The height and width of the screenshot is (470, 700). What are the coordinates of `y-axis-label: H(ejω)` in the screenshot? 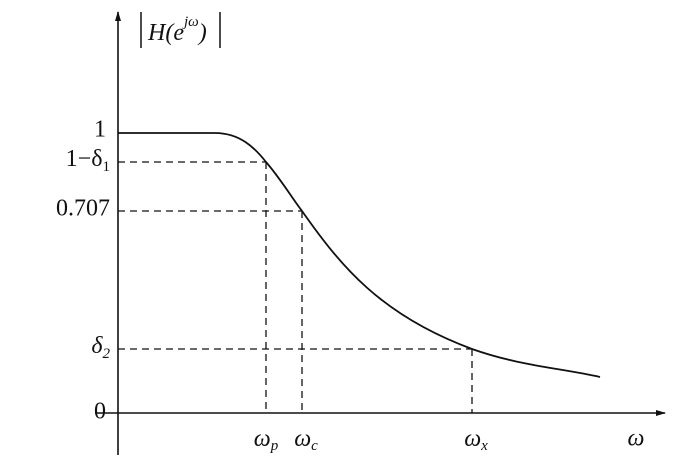 It's located at (177, 29).